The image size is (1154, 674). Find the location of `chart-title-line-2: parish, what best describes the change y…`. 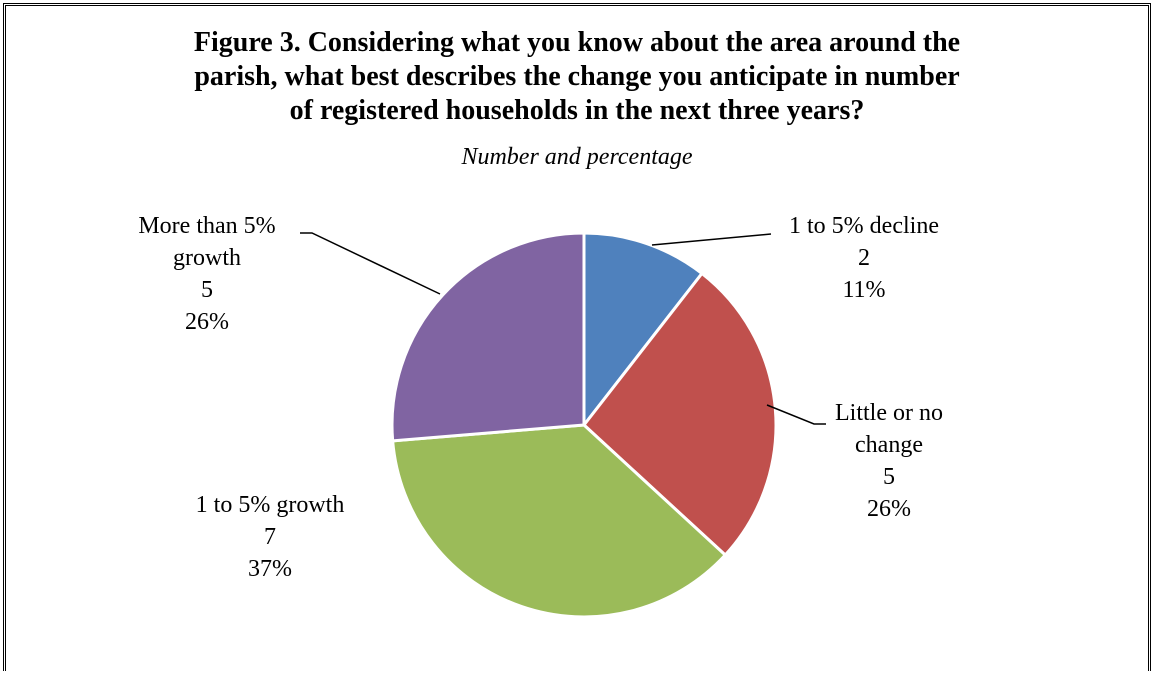

chart-title-line-2: parish, what best describes the change y… is located at coordinates (577, 76).